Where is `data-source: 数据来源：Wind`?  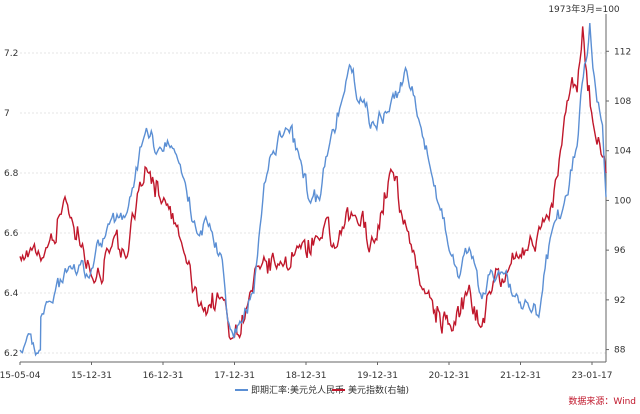 data-source: 数据来源：Wind is located at coordinates (602, 401).